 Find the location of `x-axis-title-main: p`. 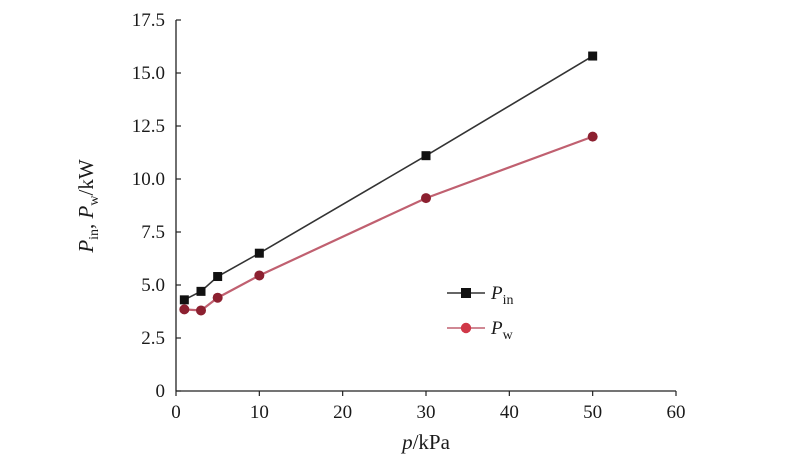

x-axis-title-main: p is located at coordinates (406, 442).